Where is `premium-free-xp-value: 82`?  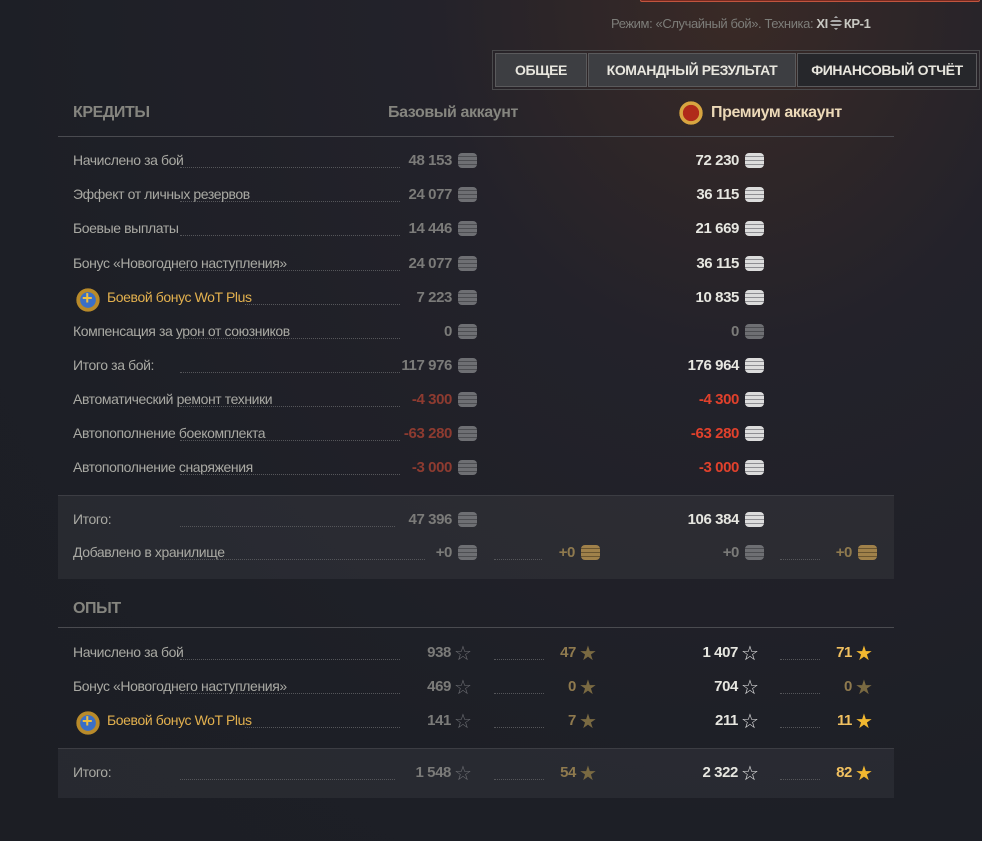
premium-free-xp-value: 82 is located at coordinates (844, 772).